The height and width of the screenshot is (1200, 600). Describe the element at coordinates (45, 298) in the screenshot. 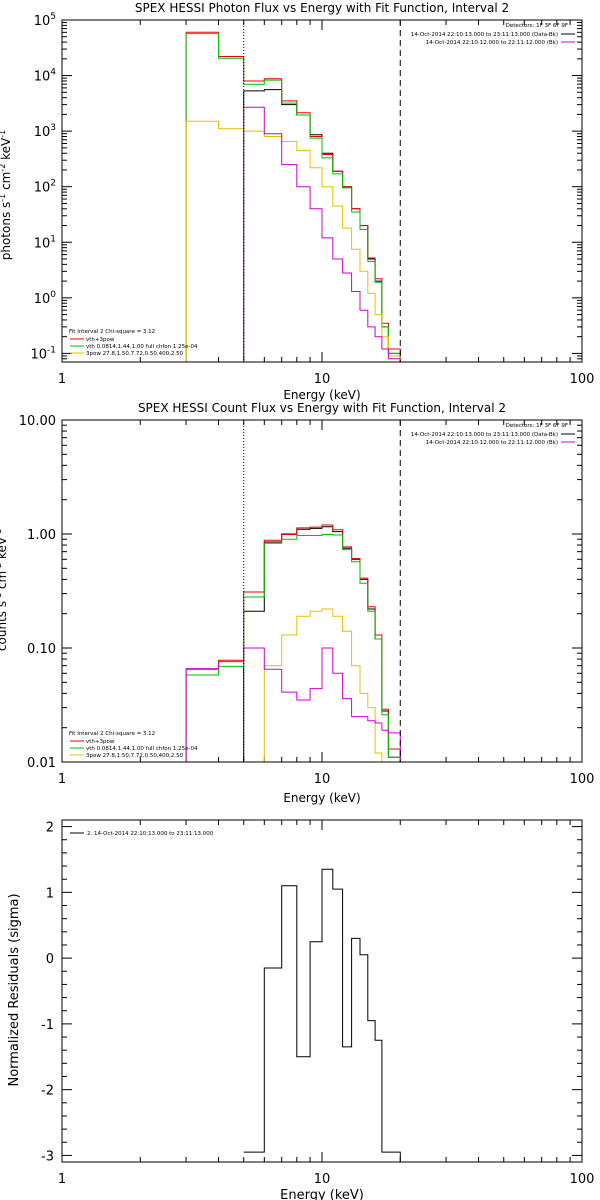

I see `y-tick-label: 10⁰` at that location.